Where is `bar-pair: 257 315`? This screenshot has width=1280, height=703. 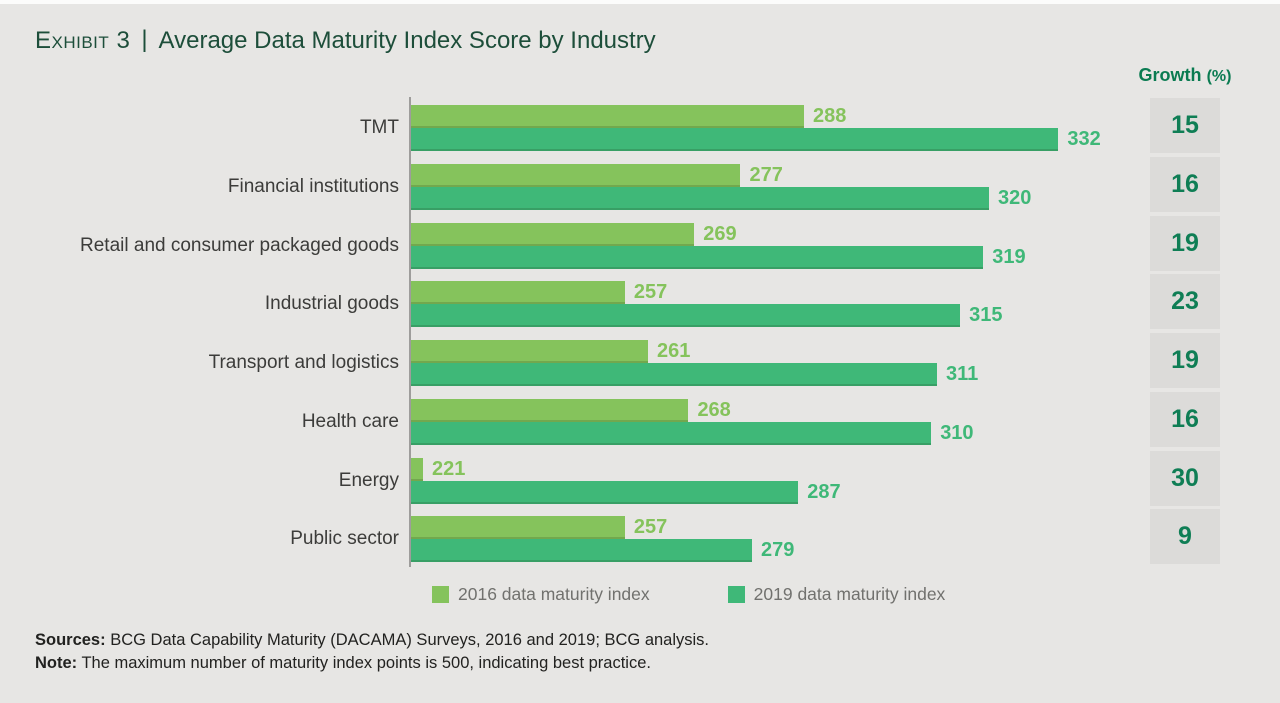
bar-pair: 257 315 is located at coordinates (706, 304).